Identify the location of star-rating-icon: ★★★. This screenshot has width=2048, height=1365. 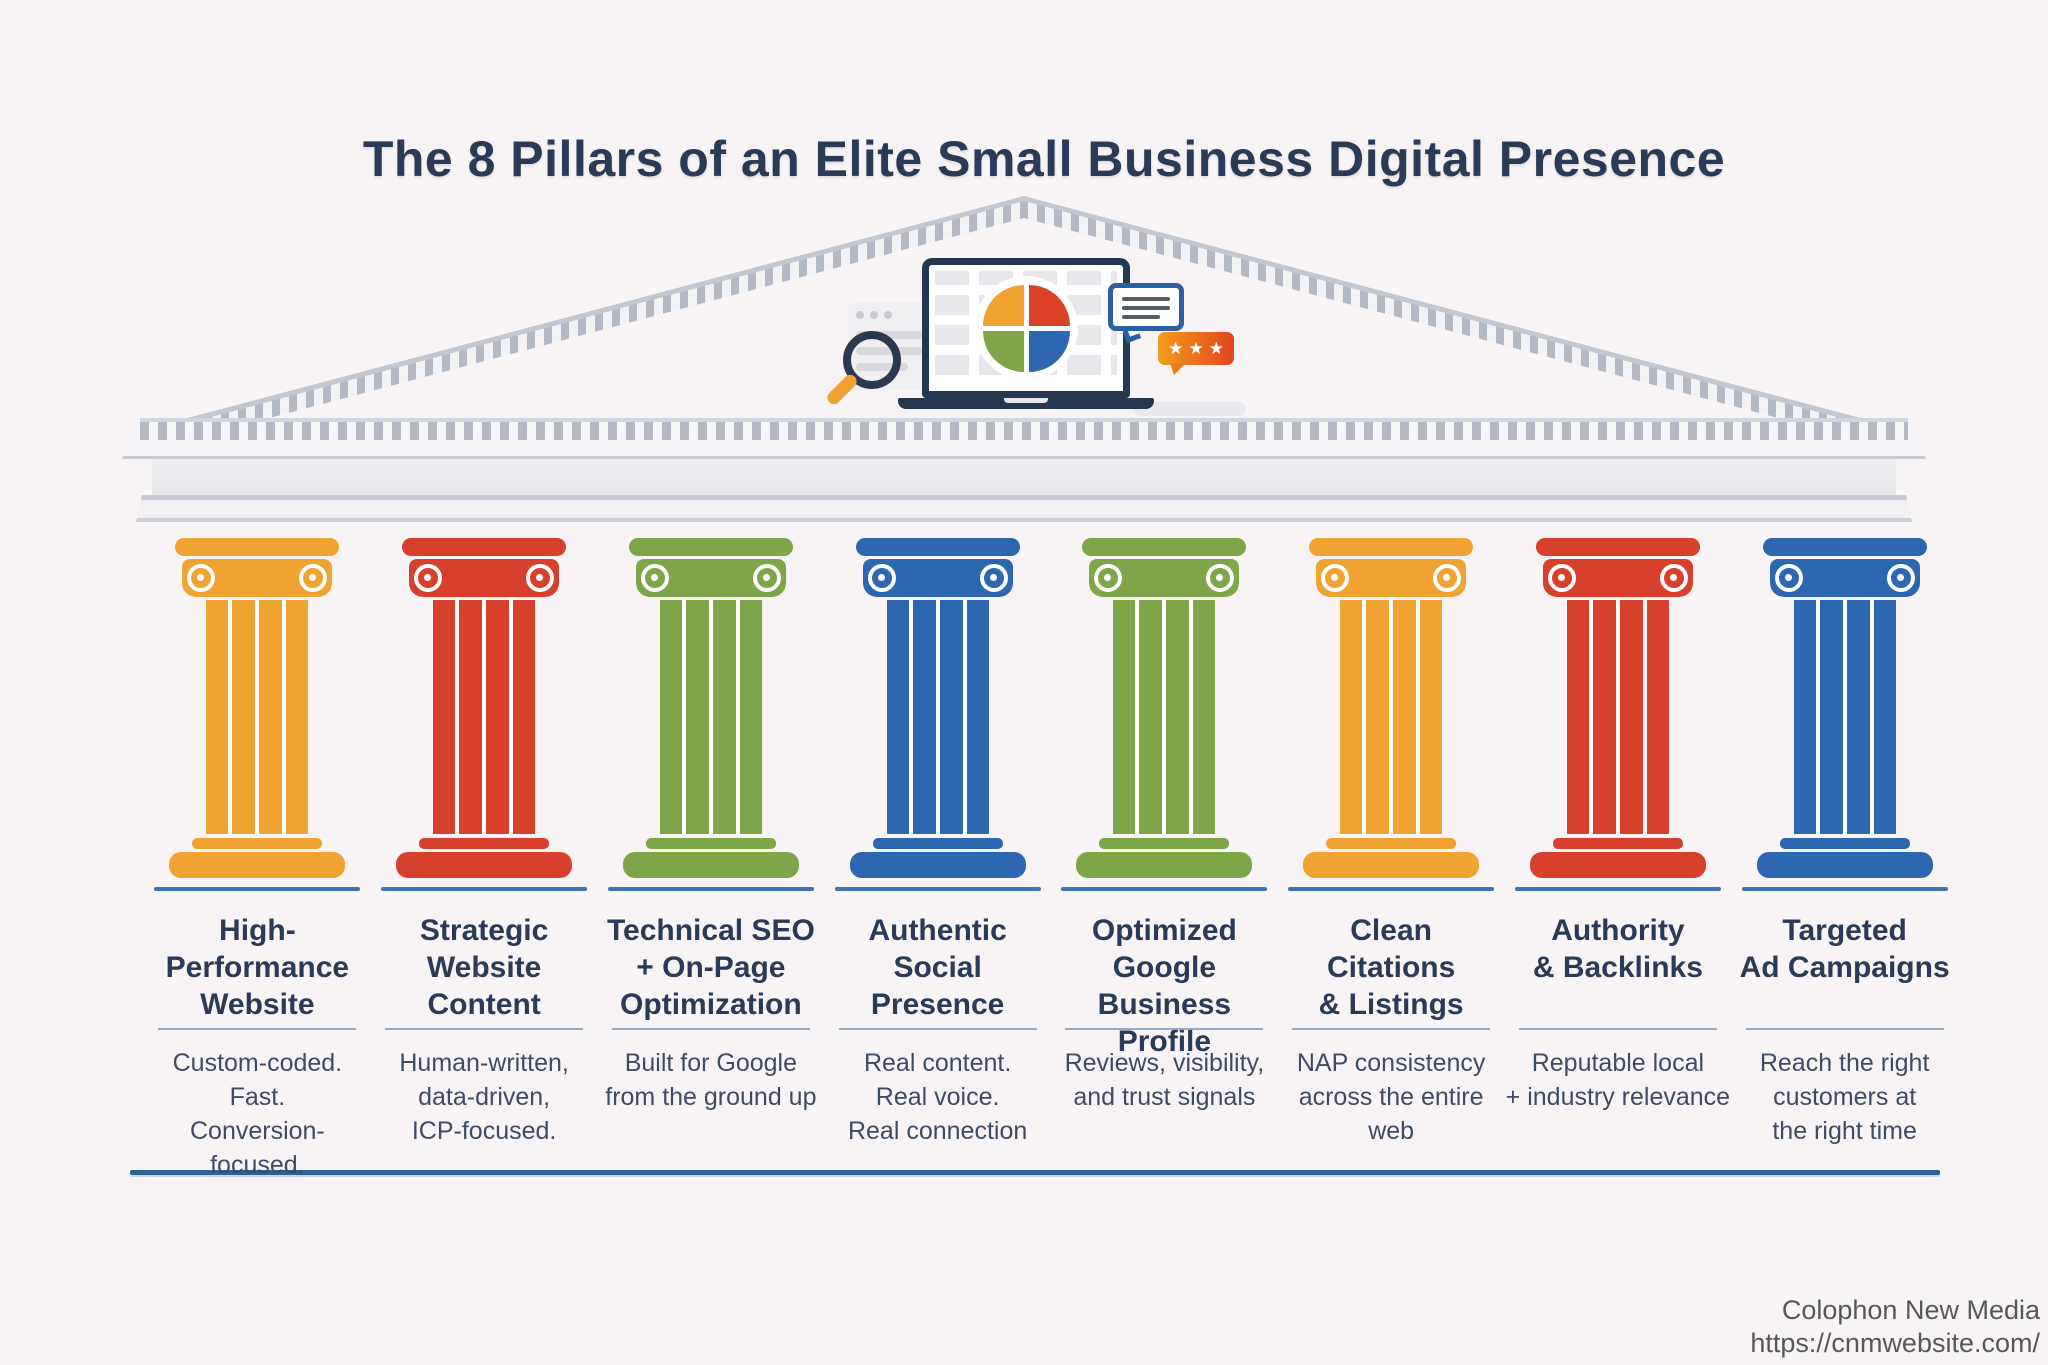
(1196, 348).